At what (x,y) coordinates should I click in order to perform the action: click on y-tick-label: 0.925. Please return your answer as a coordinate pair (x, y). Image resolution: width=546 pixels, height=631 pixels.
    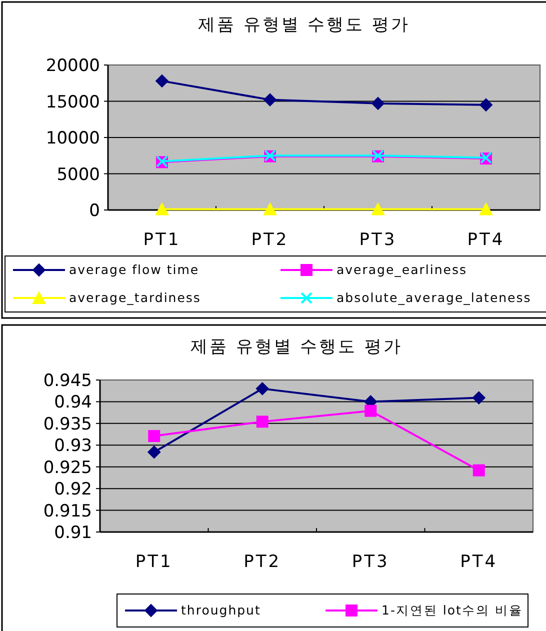
    Looking at the image, I should click on (67, 468).